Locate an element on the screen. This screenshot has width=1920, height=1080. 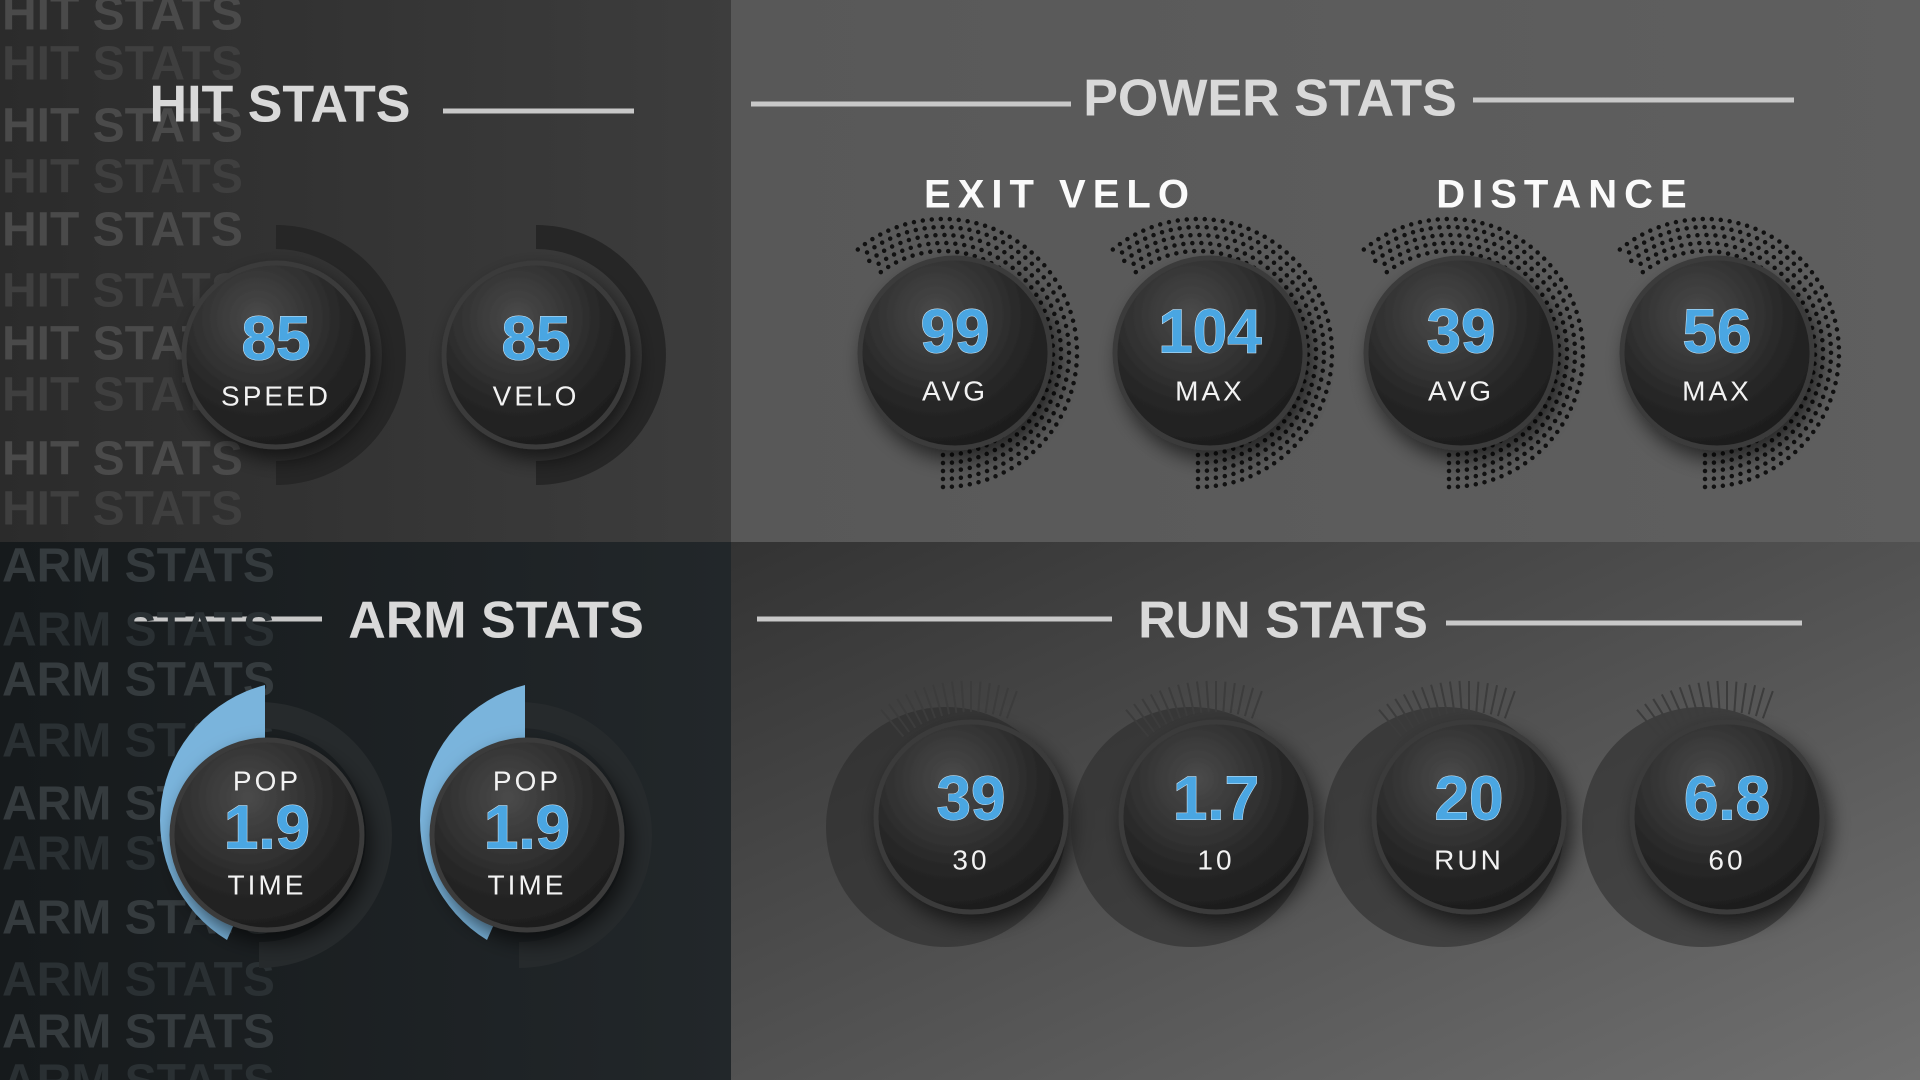
gauge-label: 60 is located at coordinates (1726, 859).